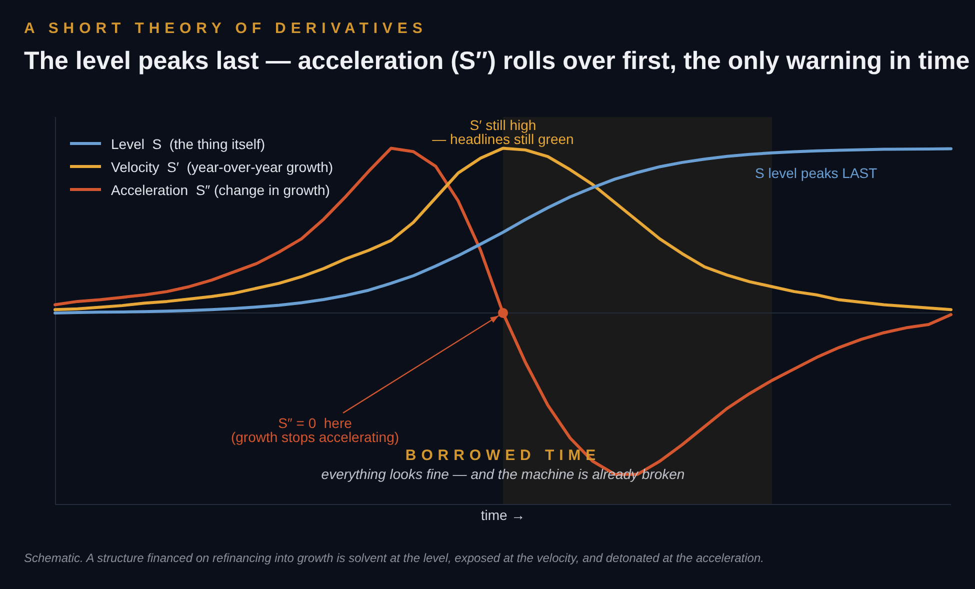 This screenshot has height=589, width=975. Describe the element at coordinates (394, 558) in the screenshot. I see `text: Schematic. A structure financed on refinancing into growth is solvent at the level, exposed at the velocity, and detonated at the acceleration.` at that location.